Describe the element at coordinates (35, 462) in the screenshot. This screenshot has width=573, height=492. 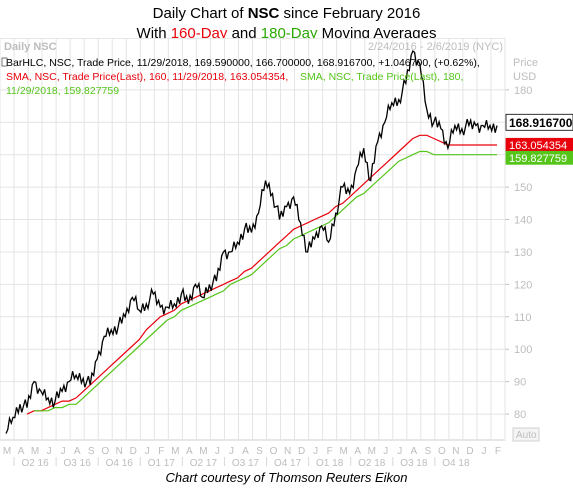
I see `x-quarter-label: Q2 16` at that location.